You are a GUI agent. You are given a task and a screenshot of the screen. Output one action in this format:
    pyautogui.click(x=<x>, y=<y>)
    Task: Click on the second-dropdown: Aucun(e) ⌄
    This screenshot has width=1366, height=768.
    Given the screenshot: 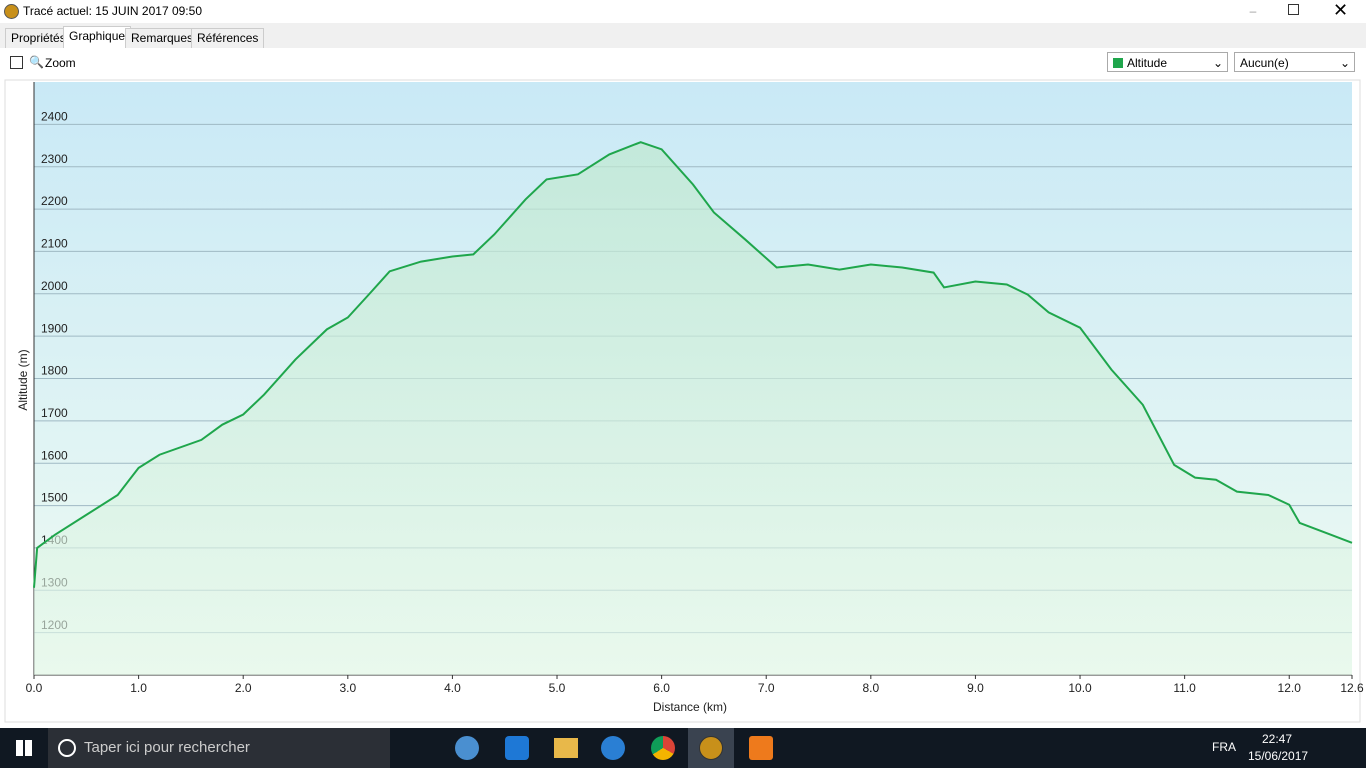 What is the action you would take?
    pyautogui.click(x=1294, y=62)
    